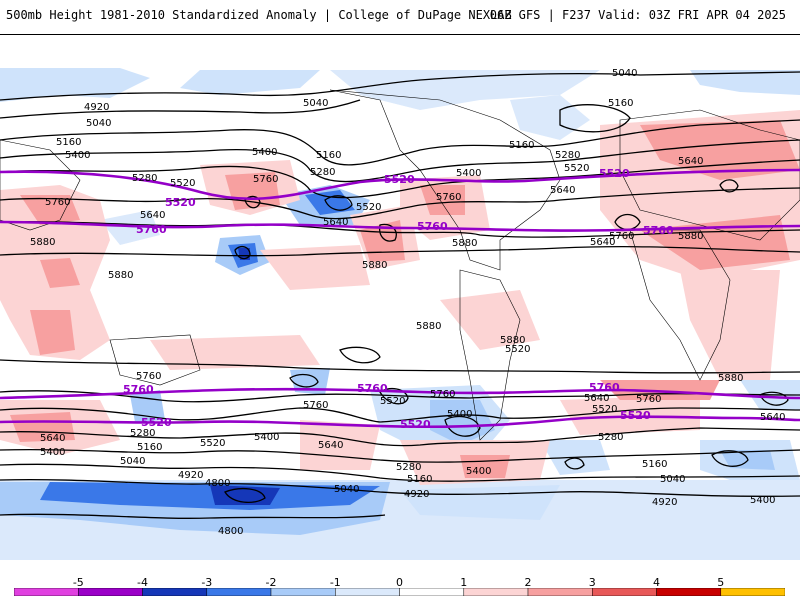  Describe the element at coordinates (464, 582) in the screenshot. I see `colorbar-tick-label: 1` at that location.